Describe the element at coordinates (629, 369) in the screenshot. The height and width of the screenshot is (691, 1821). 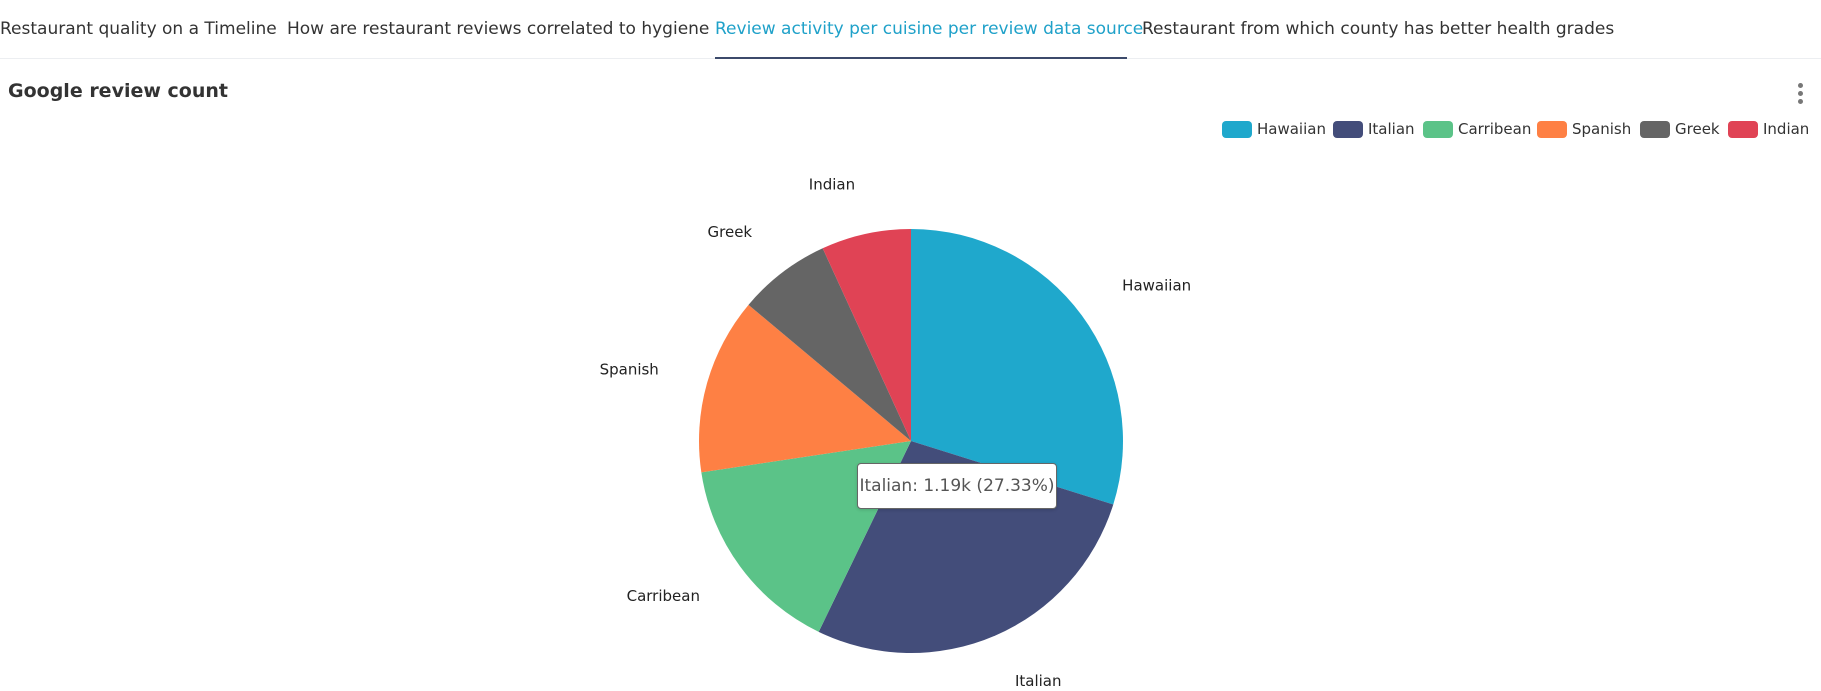
I see `pie-label-spanish: Spanish` at that location.